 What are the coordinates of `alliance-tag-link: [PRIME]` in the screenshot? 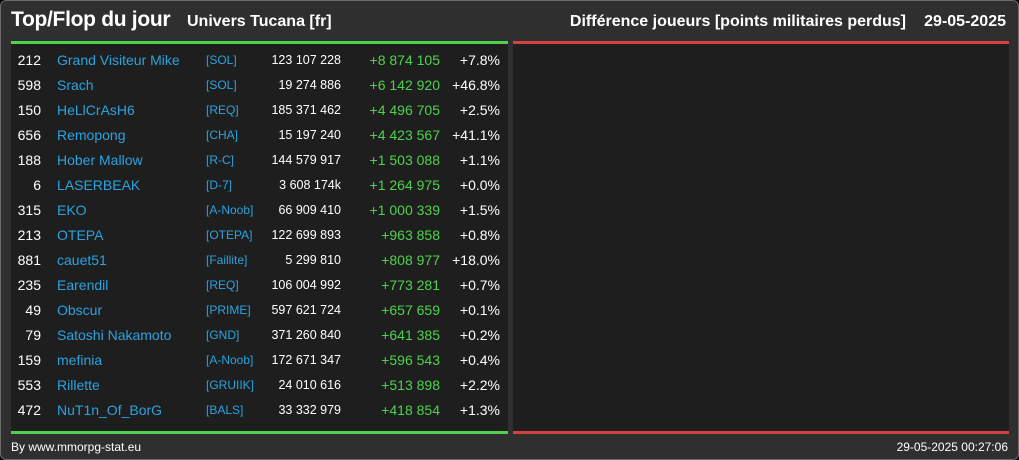 It's located at (228, 310).